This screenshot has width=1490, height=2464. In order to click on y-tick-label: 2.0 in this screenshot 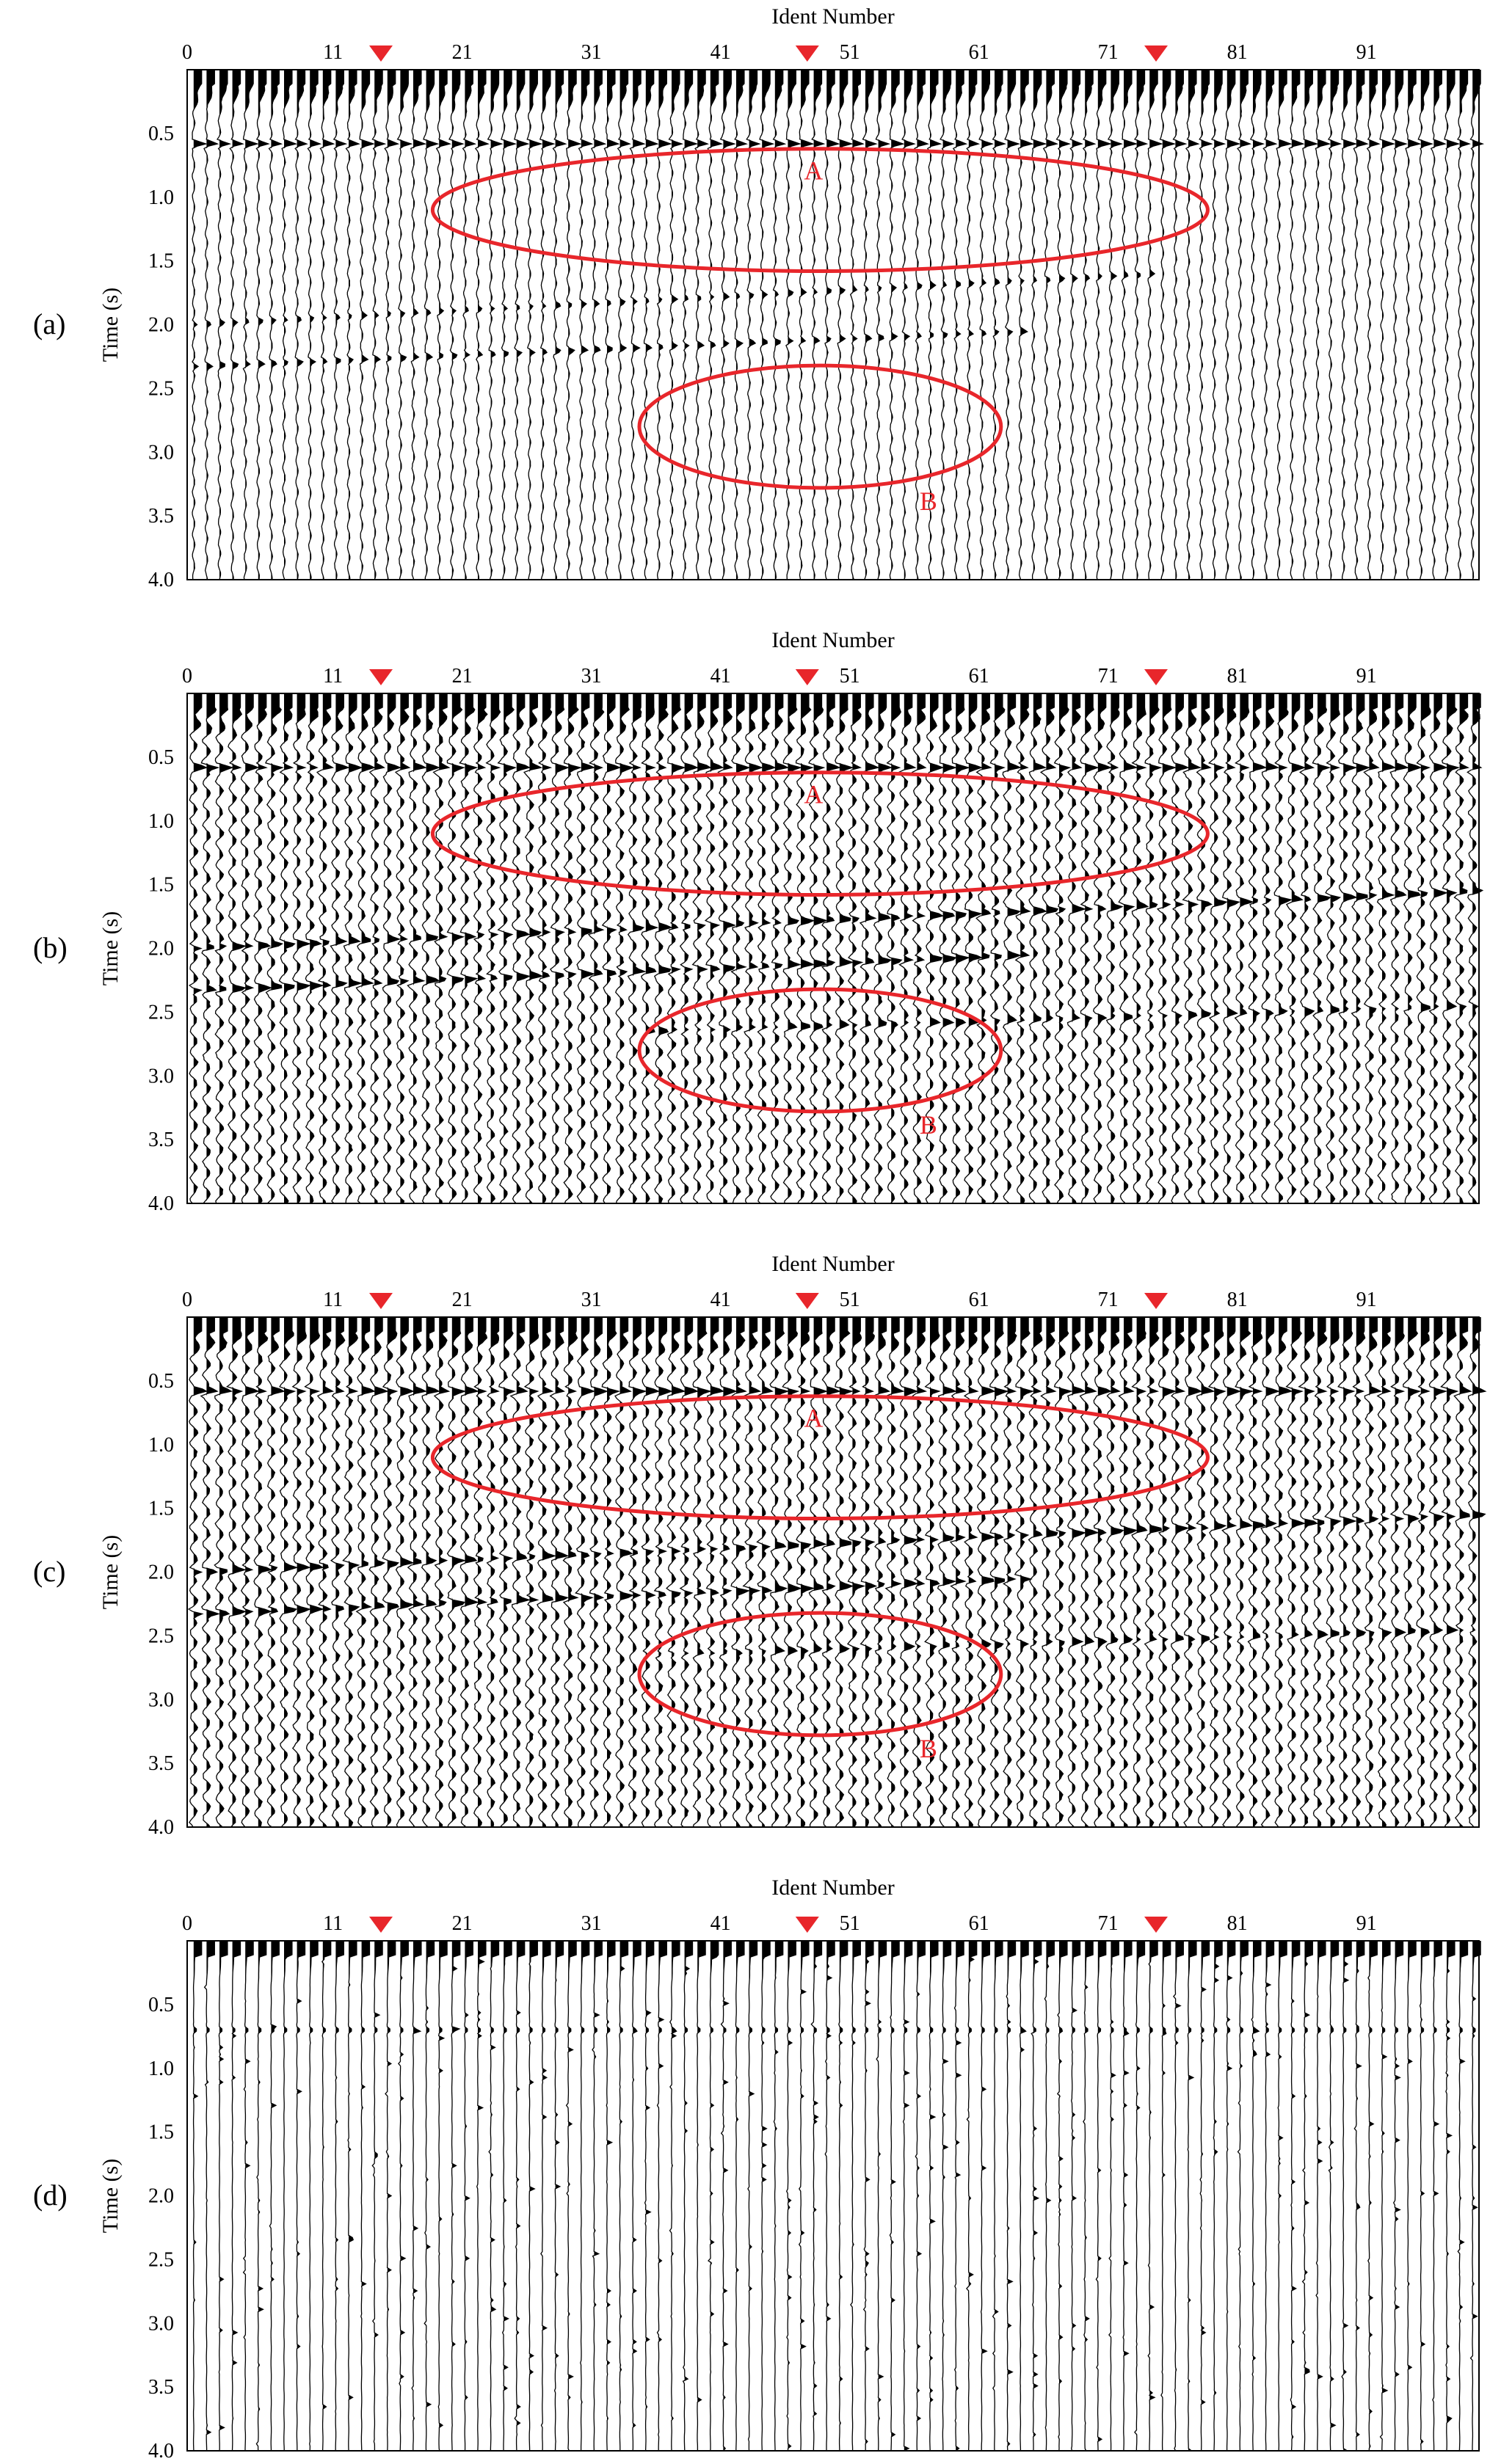, I will do `click(161, 1573)`.